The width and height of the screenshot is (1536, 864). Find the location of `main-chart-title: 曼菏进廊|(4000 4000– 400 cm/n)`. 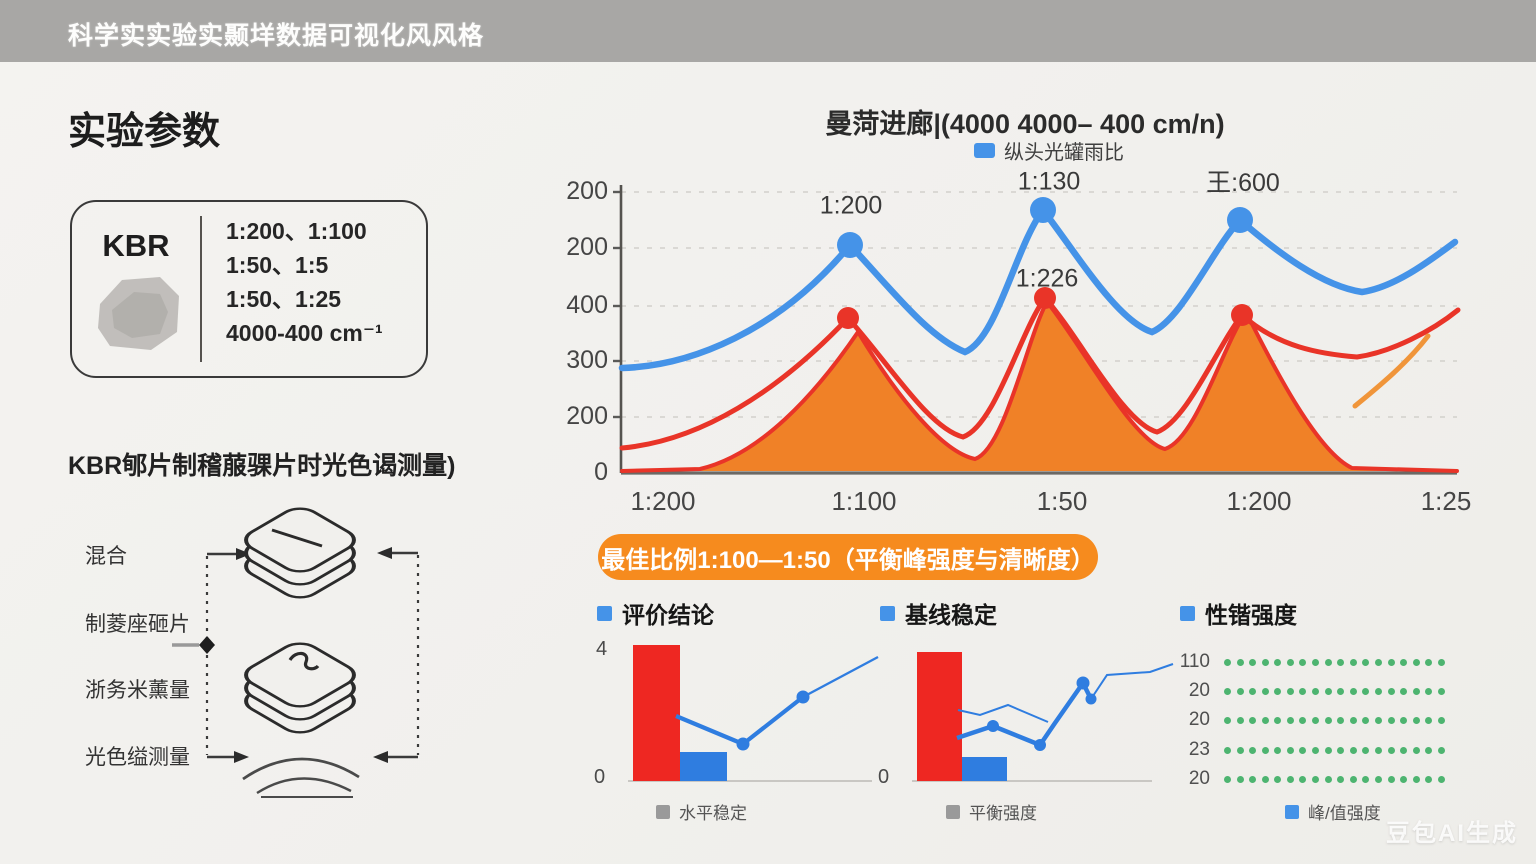

main-chart-title: 曼菏进廊|(4000 4000– 400 cm/n) is located at coordinates (1025, 124).